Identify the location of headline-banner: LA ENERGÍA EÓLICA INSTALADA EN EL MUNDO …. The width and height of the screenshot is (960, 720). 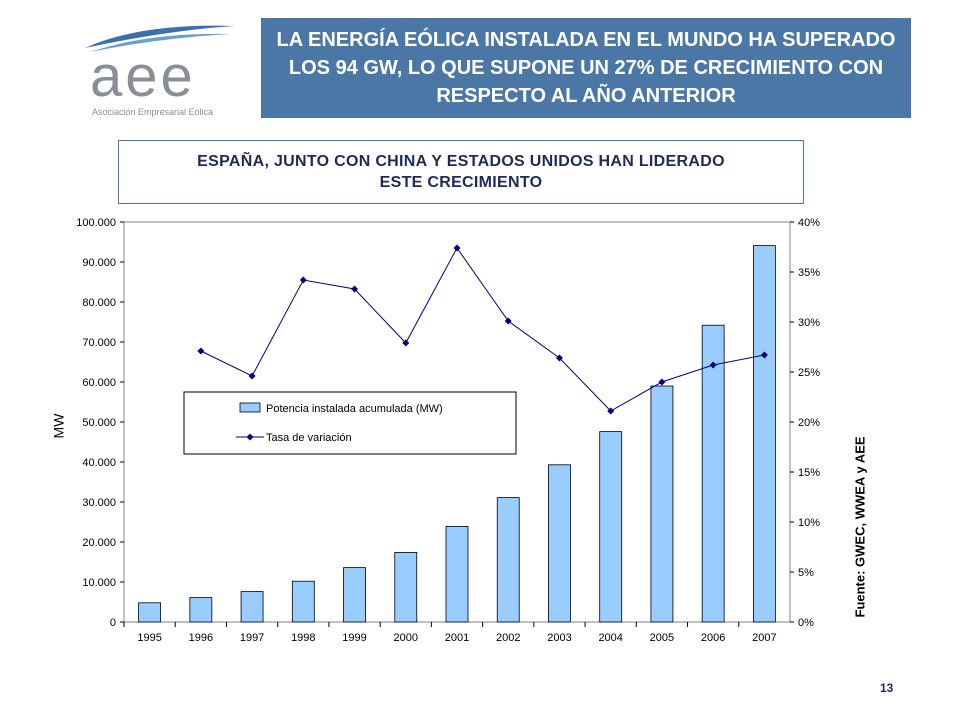
(586, 68).